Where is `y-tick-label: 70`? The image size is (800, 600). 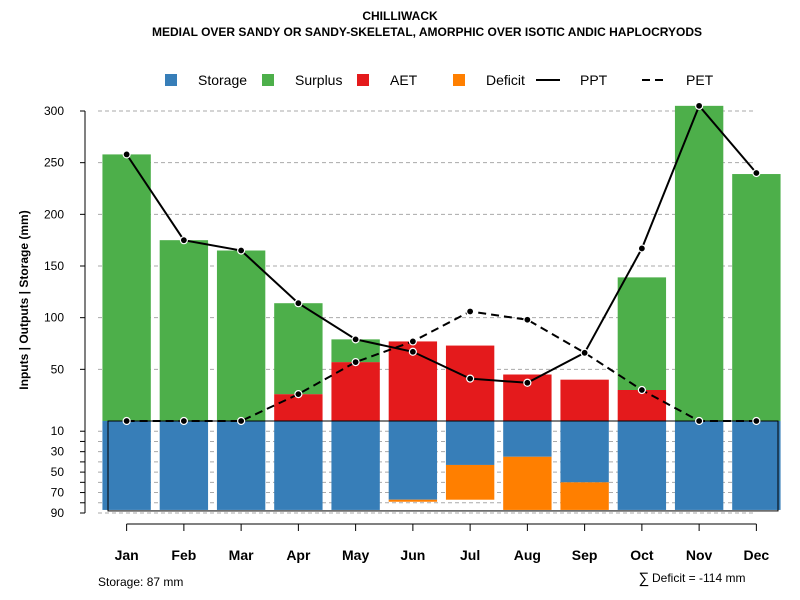 y-tick-label: 70 is located at coordinates (58, 493).